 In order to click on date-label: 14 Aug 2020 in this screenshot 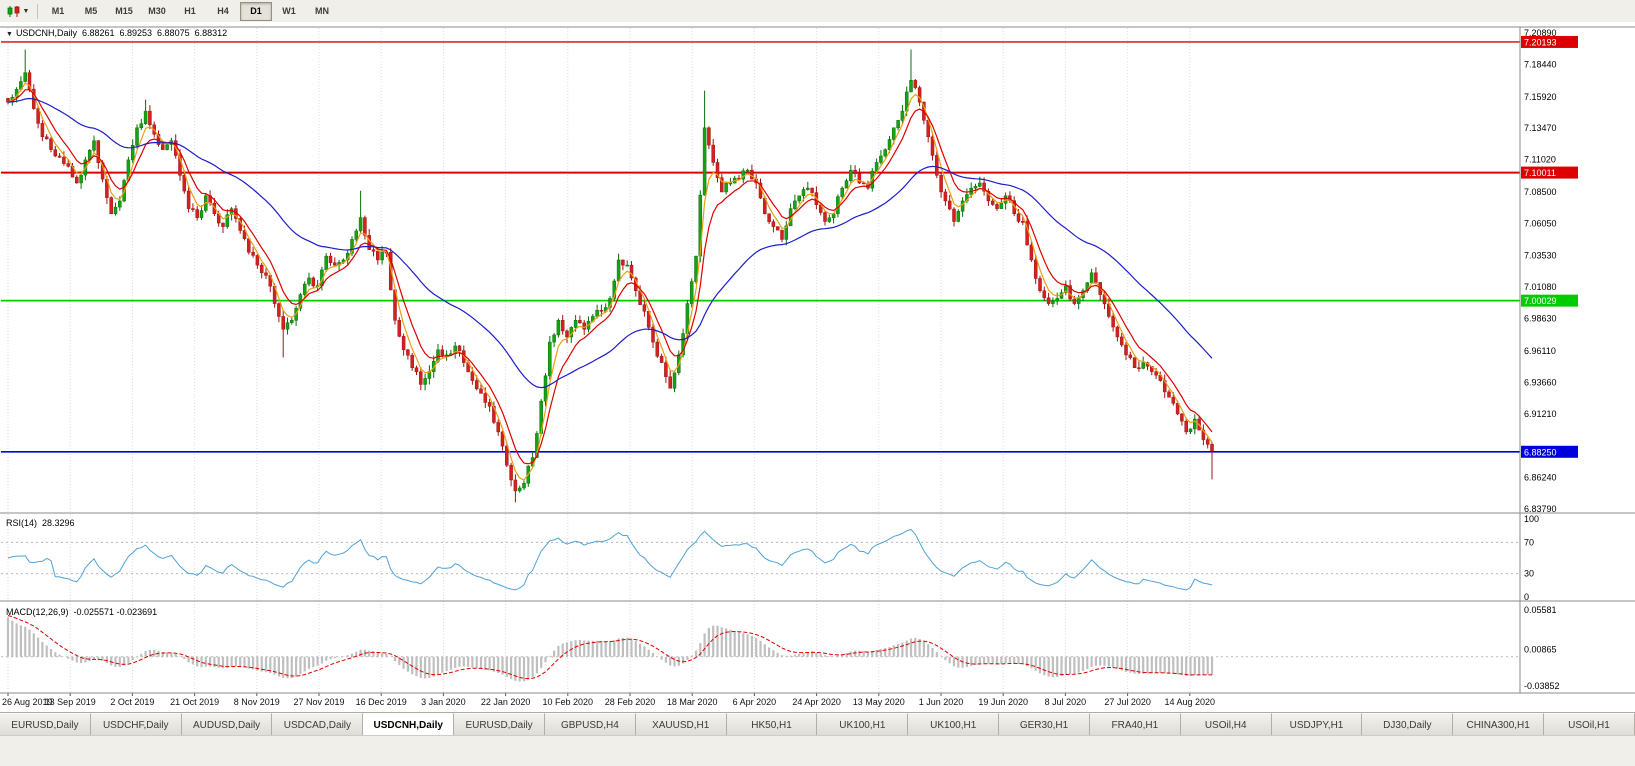, I will do `click(1190, 702)`.